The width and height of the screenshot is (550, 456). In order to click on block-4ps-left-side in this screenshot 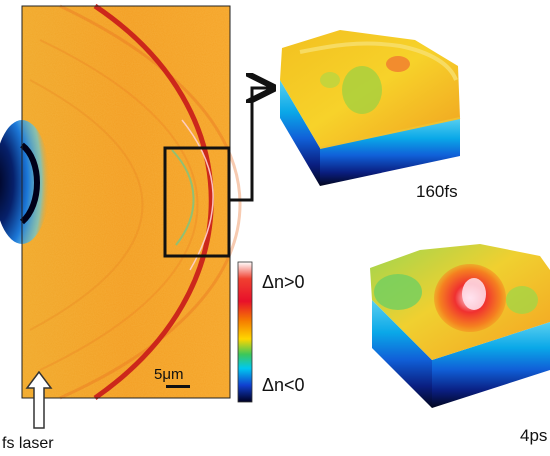, I will do `click(402, 354)`.